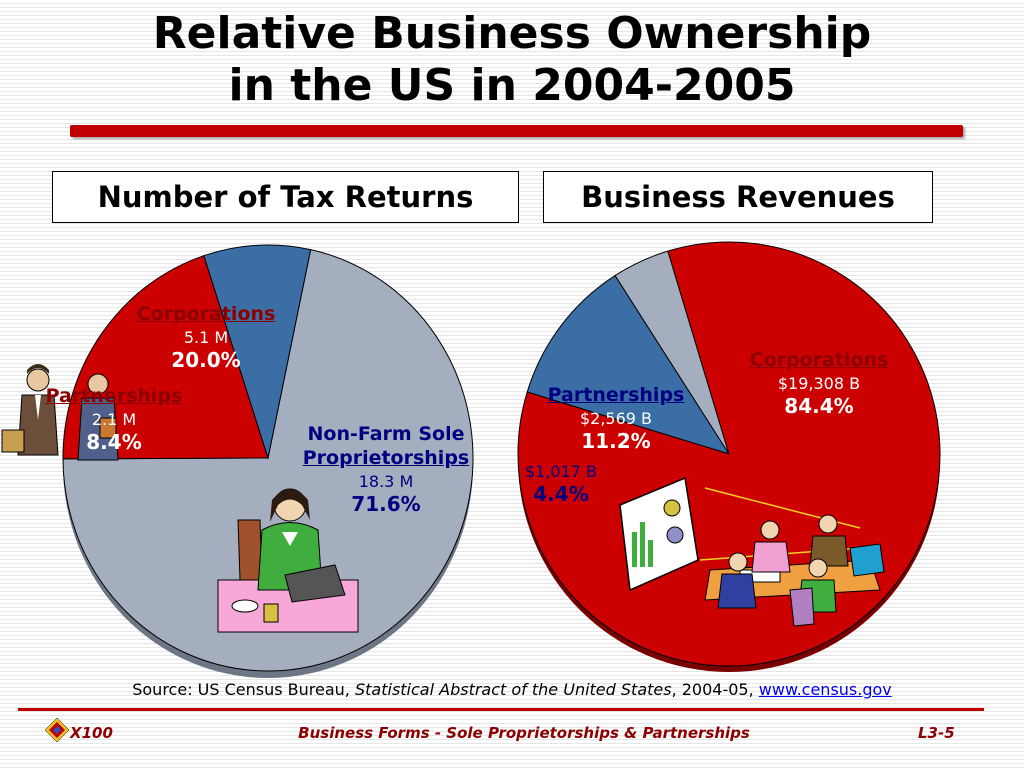  Describe the element at coordinates (386, 434) in the screenshot. I see `left-sole-name-1: Non-Farm Sole` at that location.